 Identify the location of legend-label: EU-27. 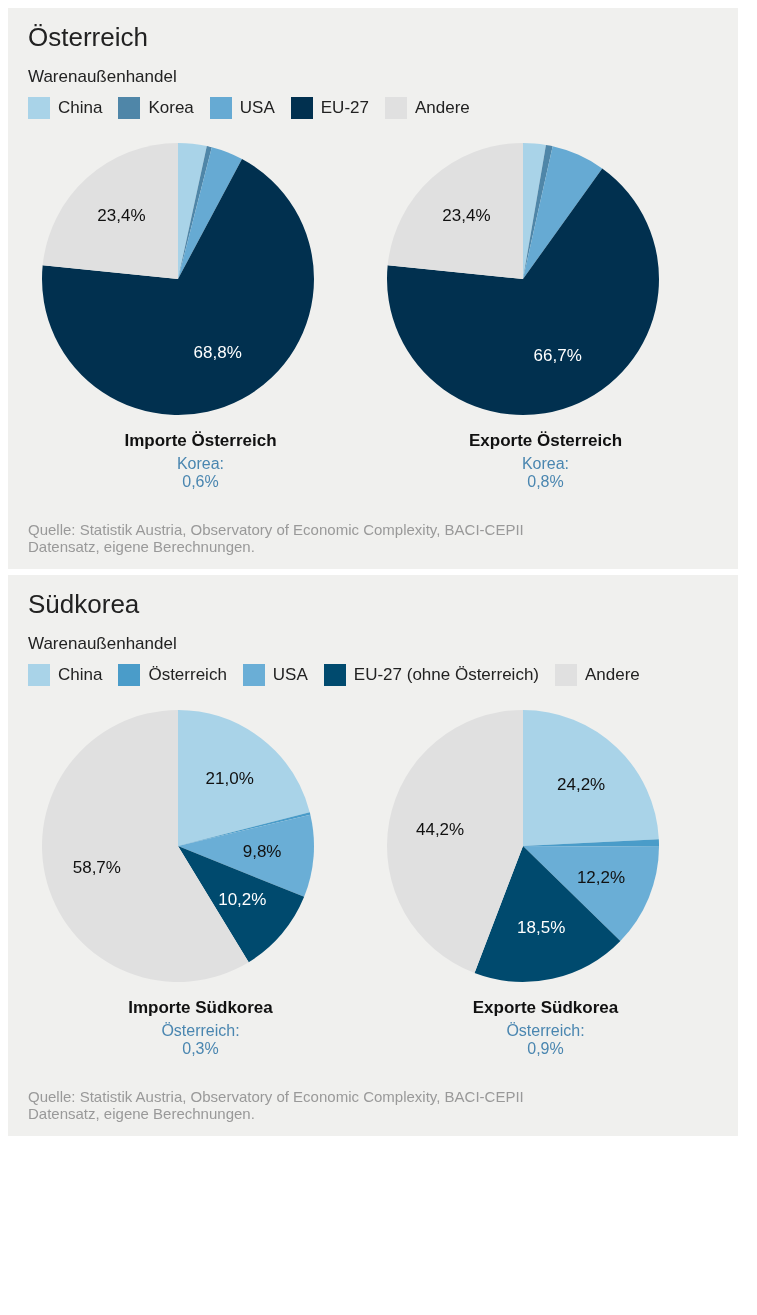
(344, 108).